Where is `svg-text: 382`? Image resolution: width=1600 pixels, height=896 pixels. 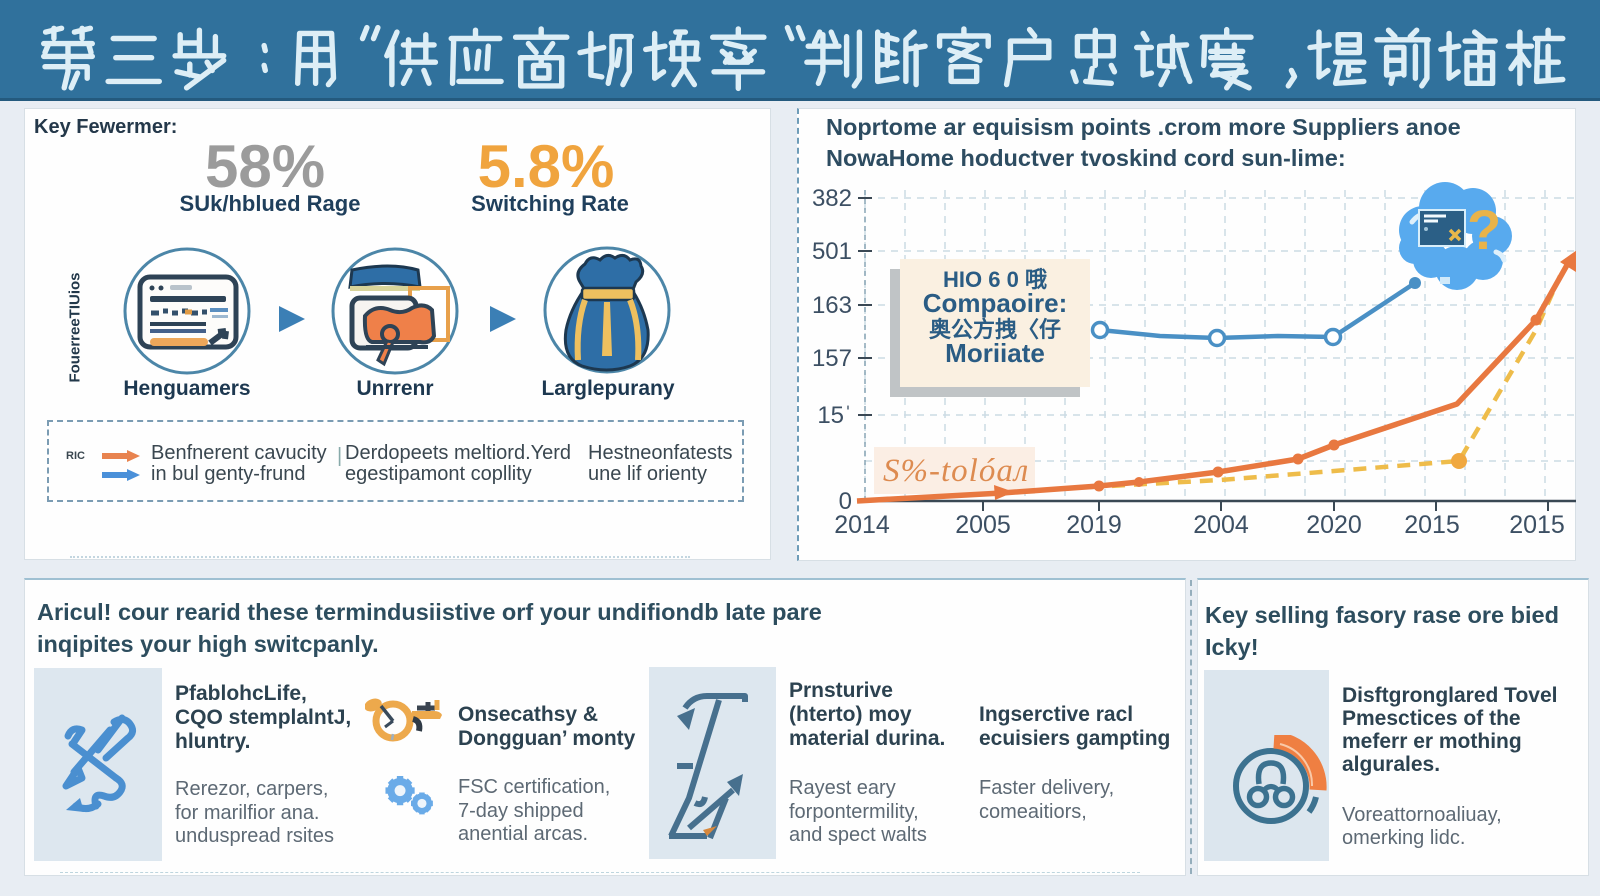 svg-text: 382 is located at coordinates (832, 198).